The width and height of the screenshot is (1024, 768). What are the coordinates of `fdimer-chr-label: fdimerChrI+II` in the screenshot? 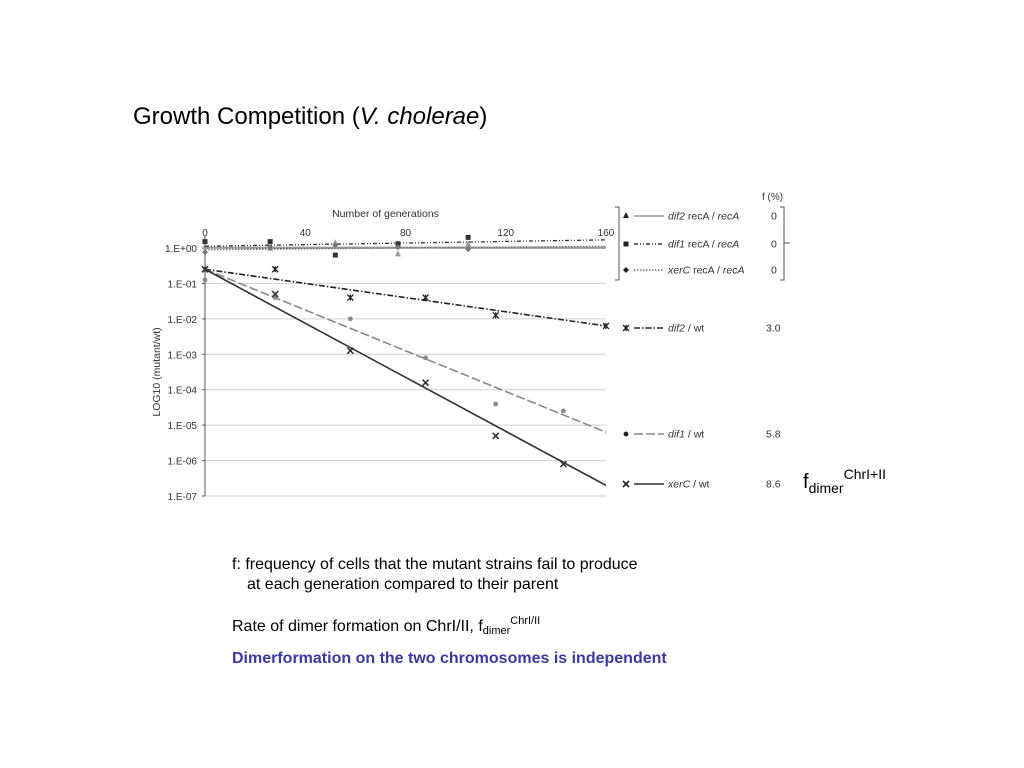 It's located at (844, 481).